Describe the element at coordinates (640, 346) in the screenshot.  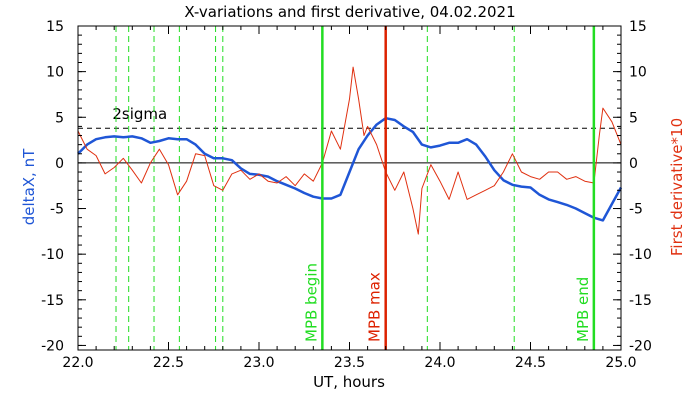
I see `y-tick-label-right: -20` at that location.